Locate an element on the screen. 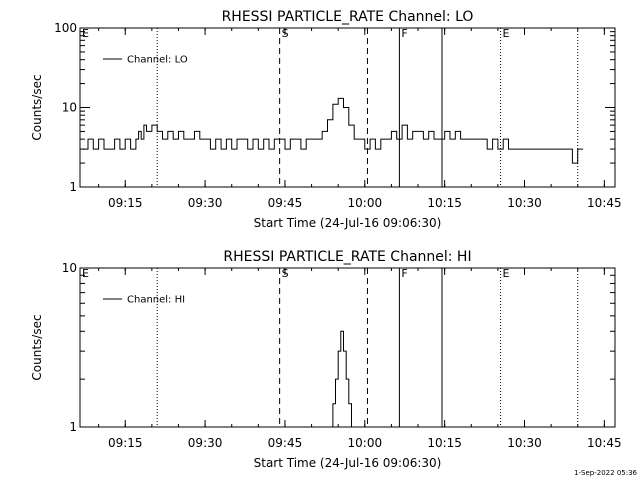  legend-entry: Channel: HI is located at coordinates (156, 300).